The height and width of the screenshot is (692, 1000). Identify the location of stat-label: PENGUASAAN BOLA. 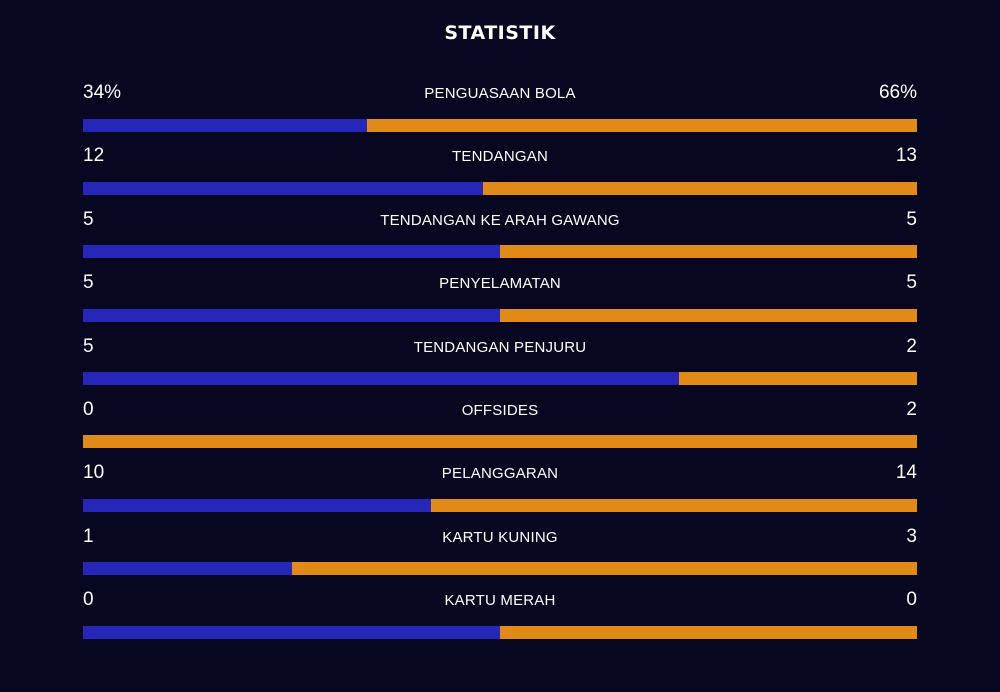
(500, 93).